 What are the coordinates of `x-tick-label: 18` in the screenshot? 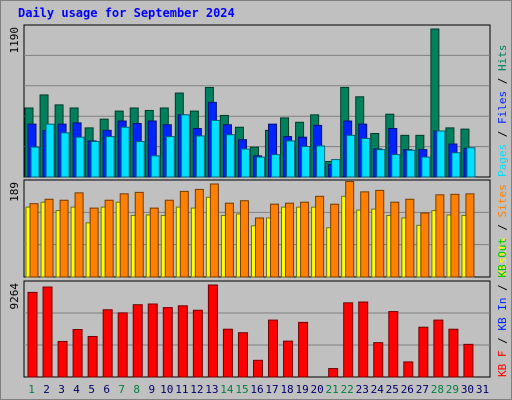 It's located at (286, 389).